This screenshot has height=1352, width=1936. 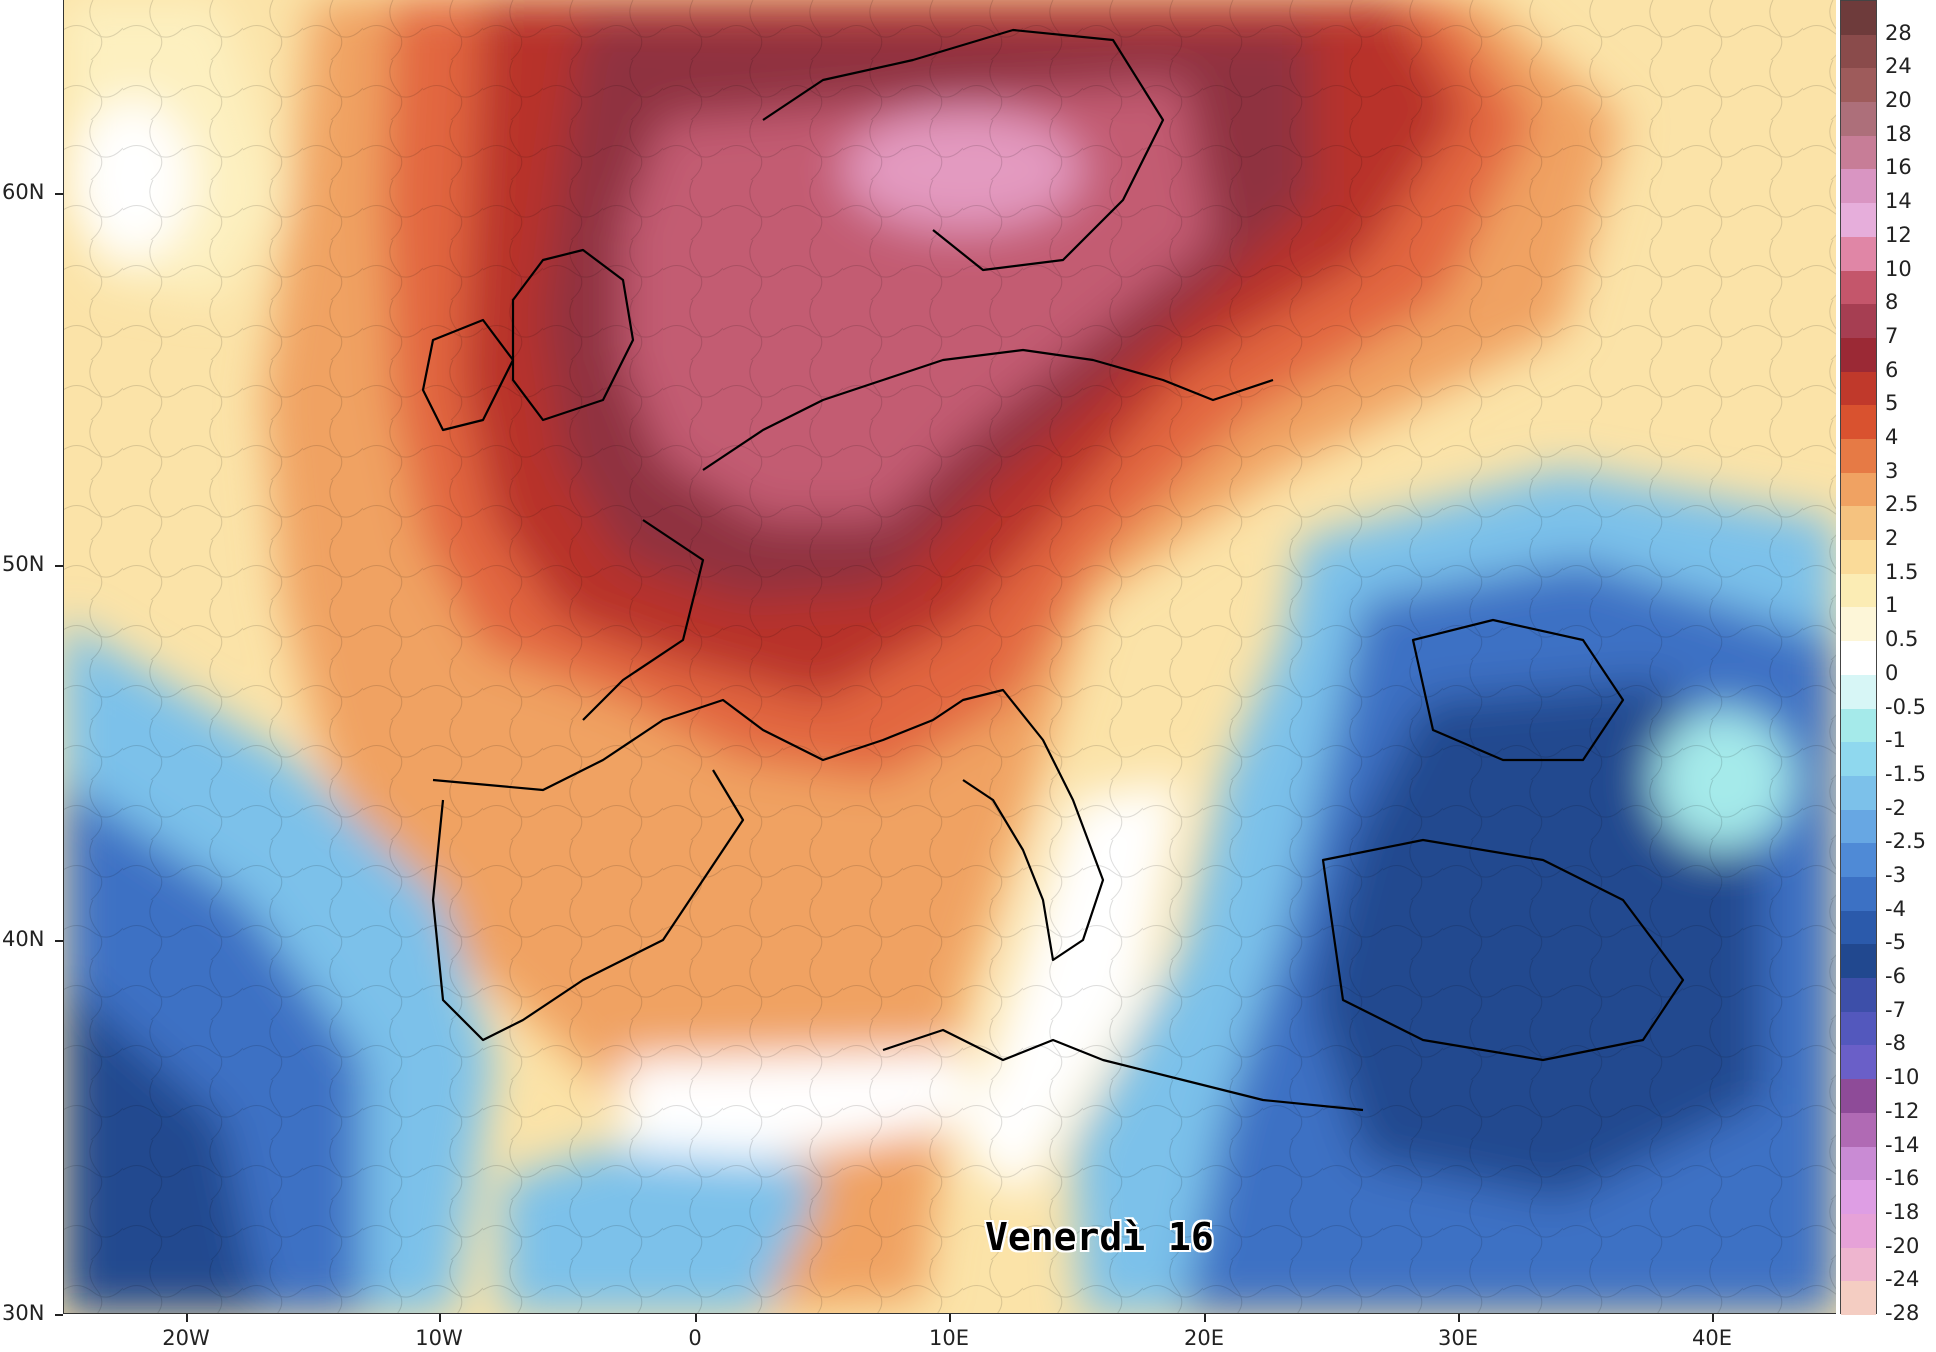 What do you see at coordinates (23, 192) in the screenshot?
I see `latitude-tick-label: 60N` at bounding box center [23, 192].